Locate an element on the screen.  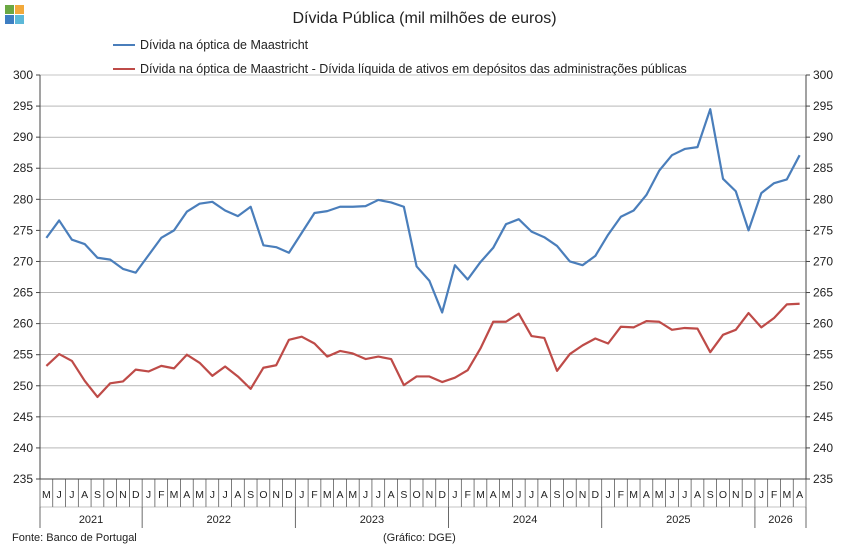
logo is located at coordinates (15, 15).